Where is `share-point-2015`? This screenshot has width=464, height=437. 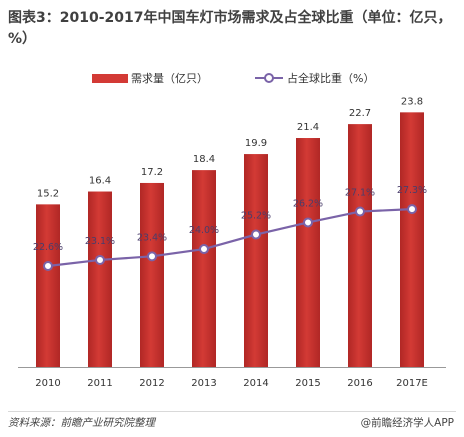 share-point-2015 is located at coordinates (308, 222).